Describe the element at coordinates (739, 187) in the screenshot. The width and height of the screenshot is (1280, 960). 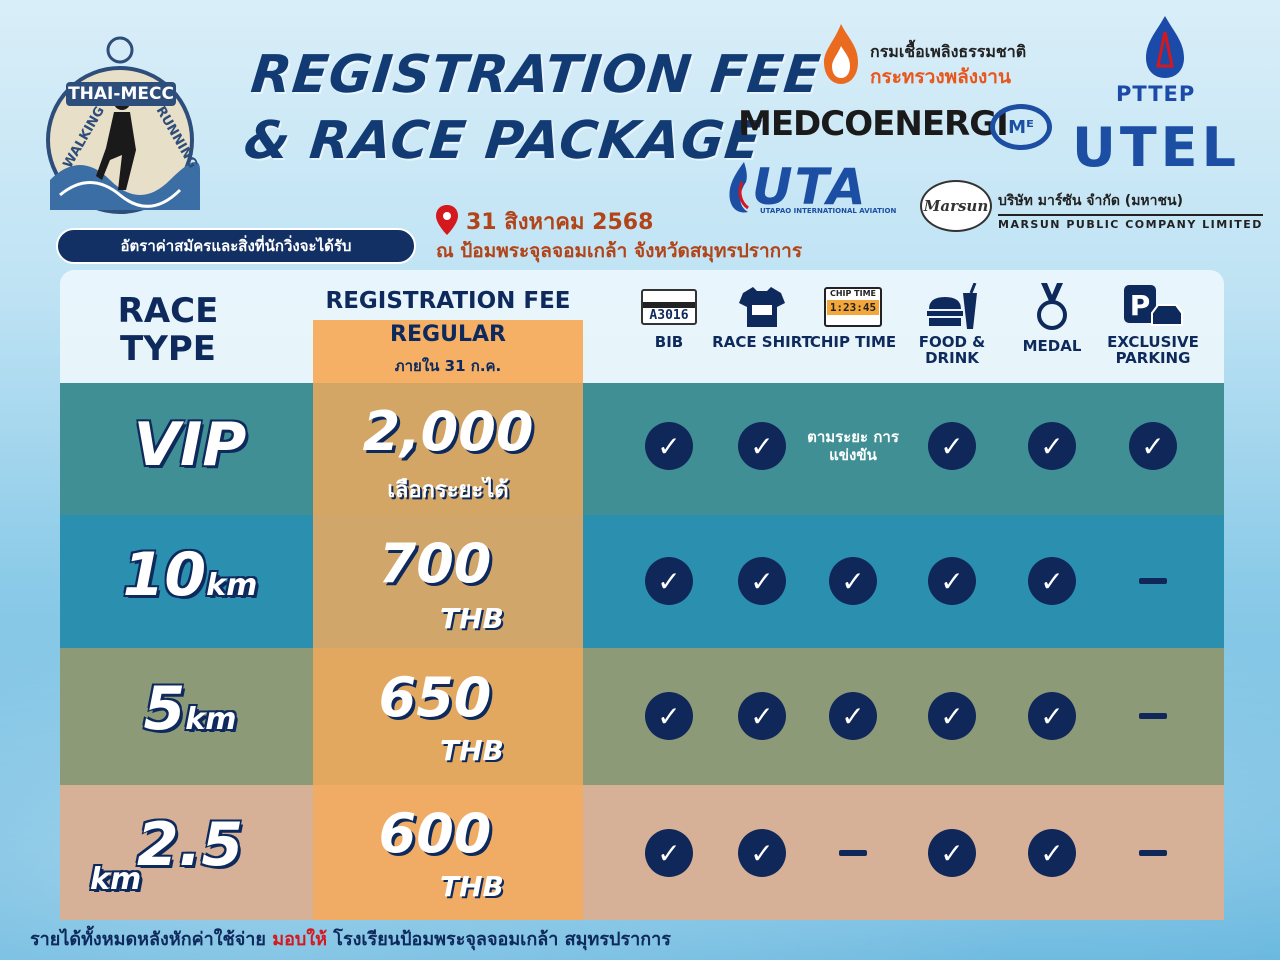
I see `uta-flame-icon` at that location.